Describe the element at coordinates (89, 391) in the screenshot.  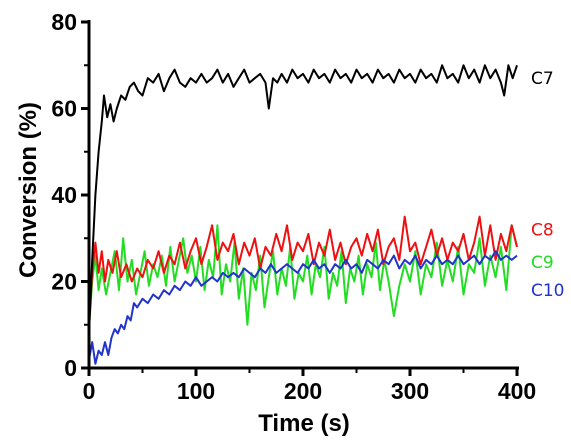
I see `x-tick-label: 0` at that location.